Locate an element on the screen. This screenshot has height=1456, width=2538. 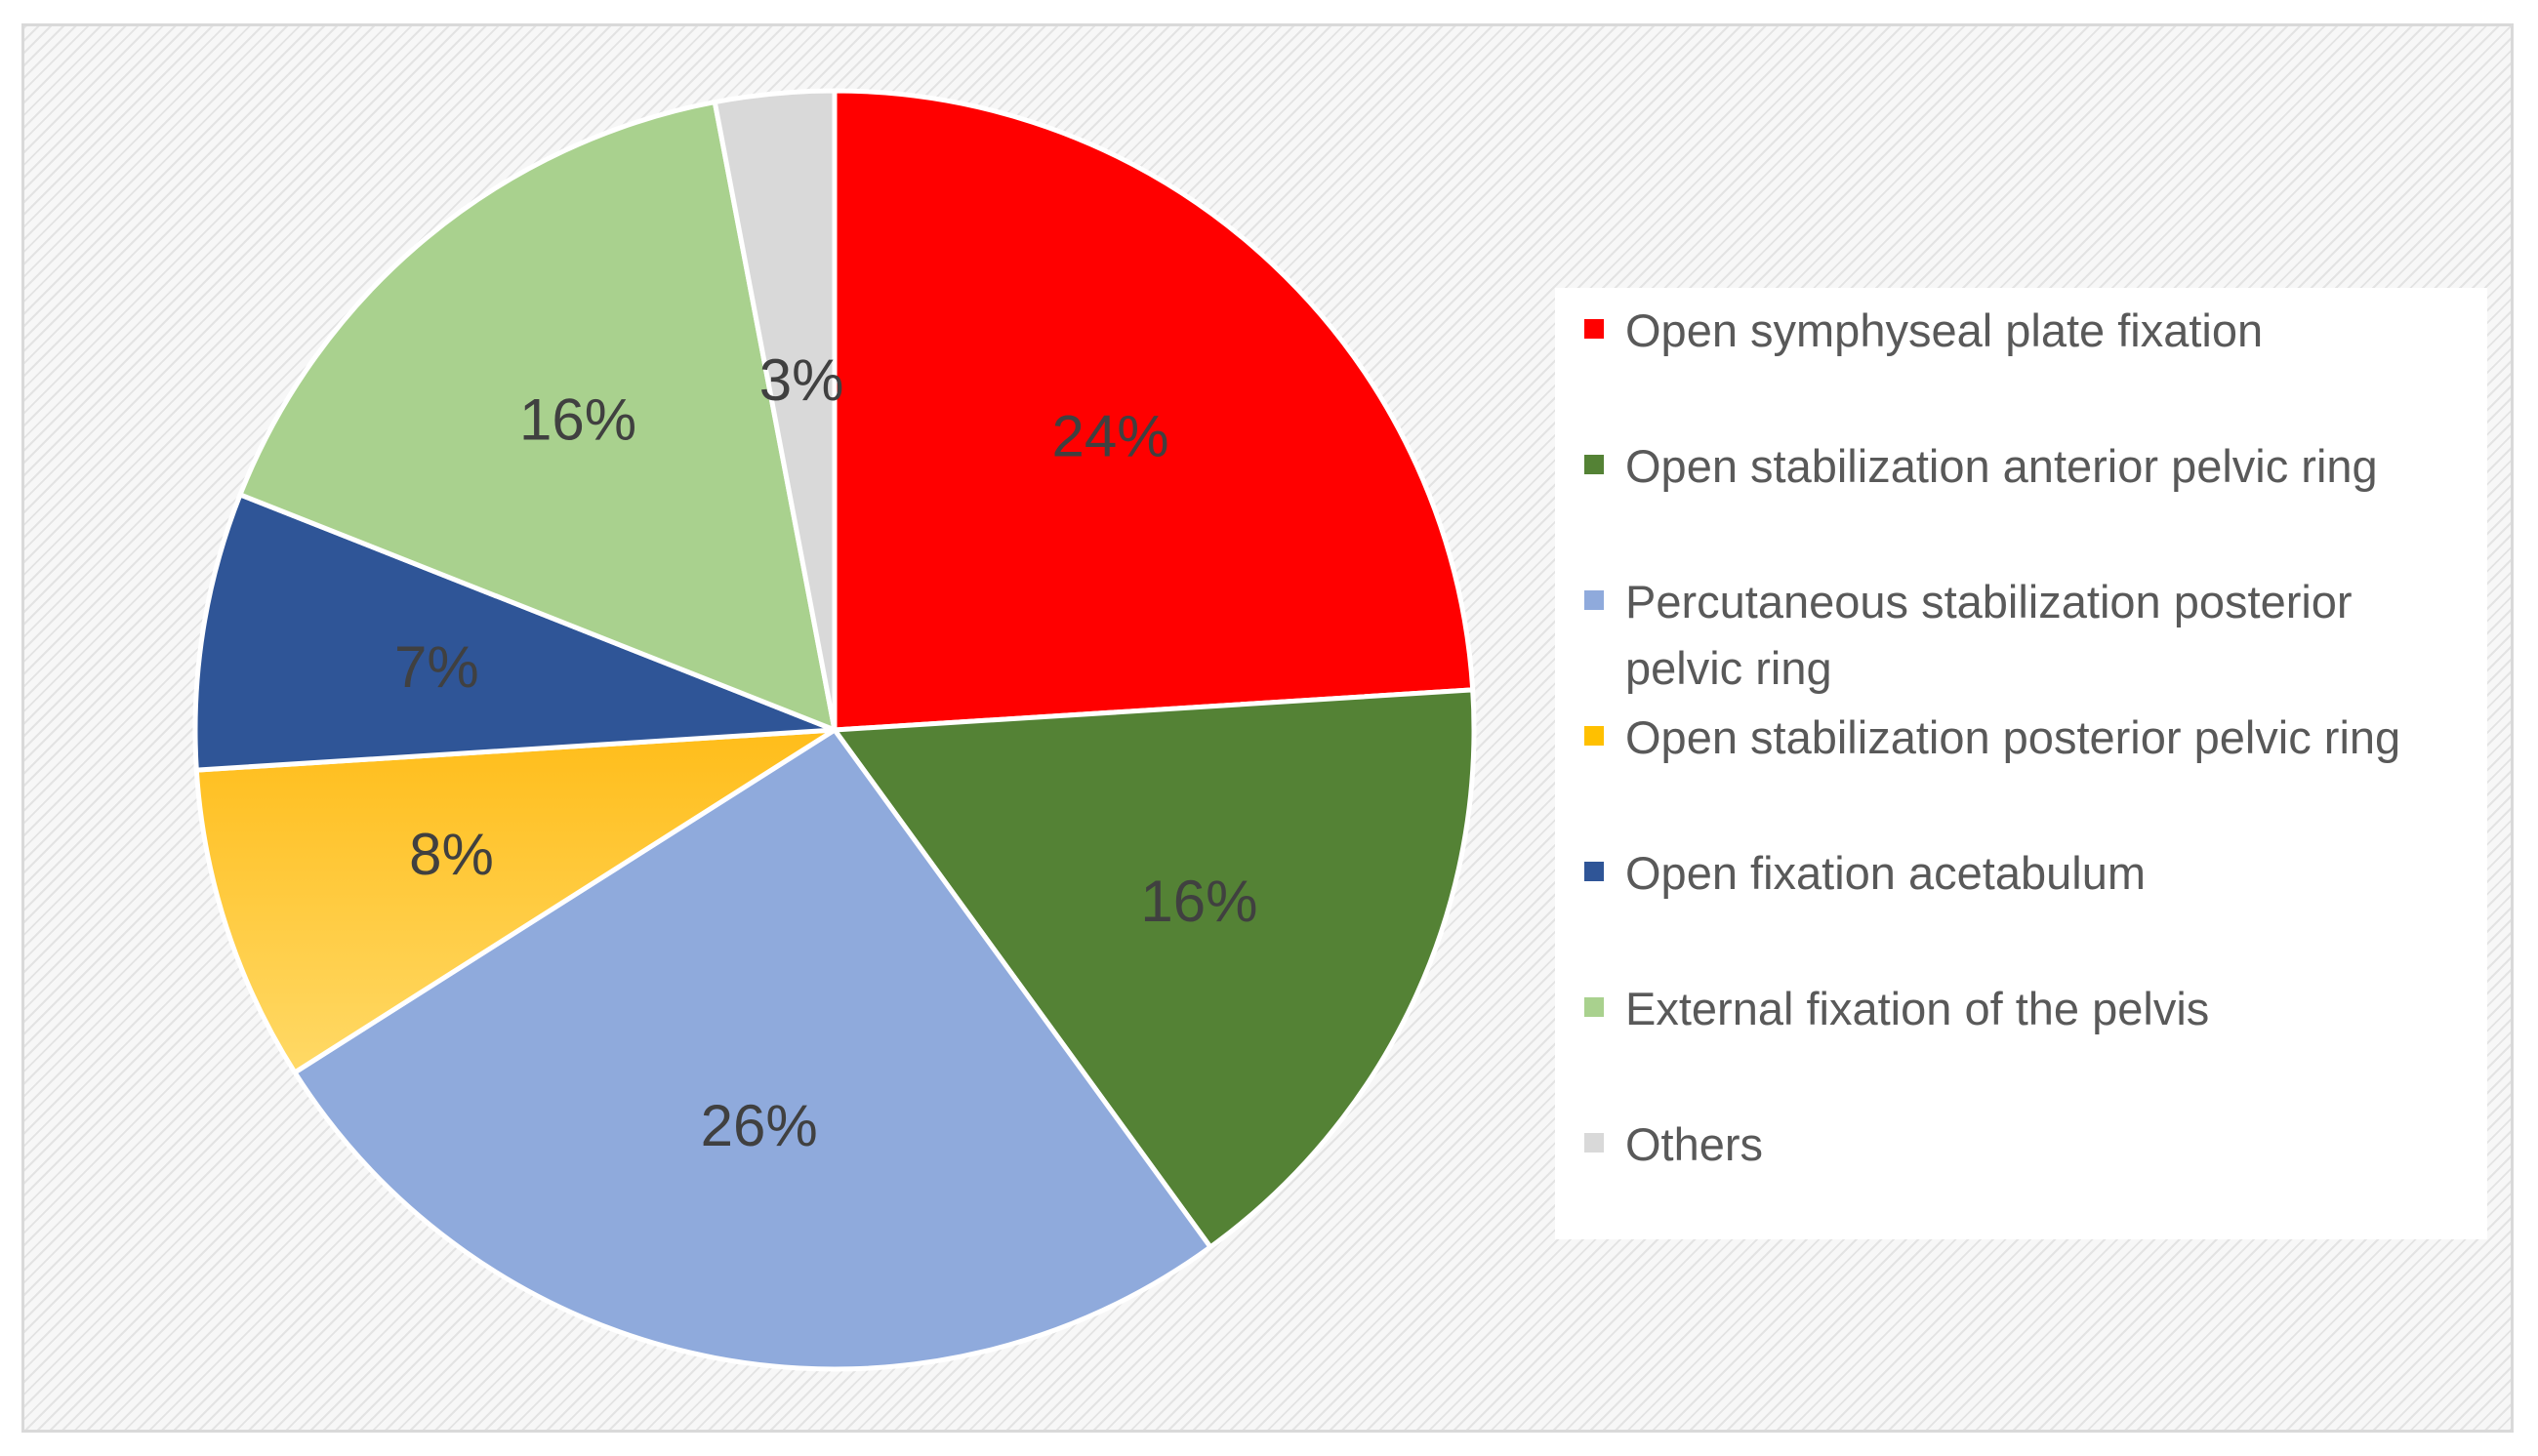
legend-label-3: Open stabilization posterior pelvic ring is located at coordinates (2013, 737).